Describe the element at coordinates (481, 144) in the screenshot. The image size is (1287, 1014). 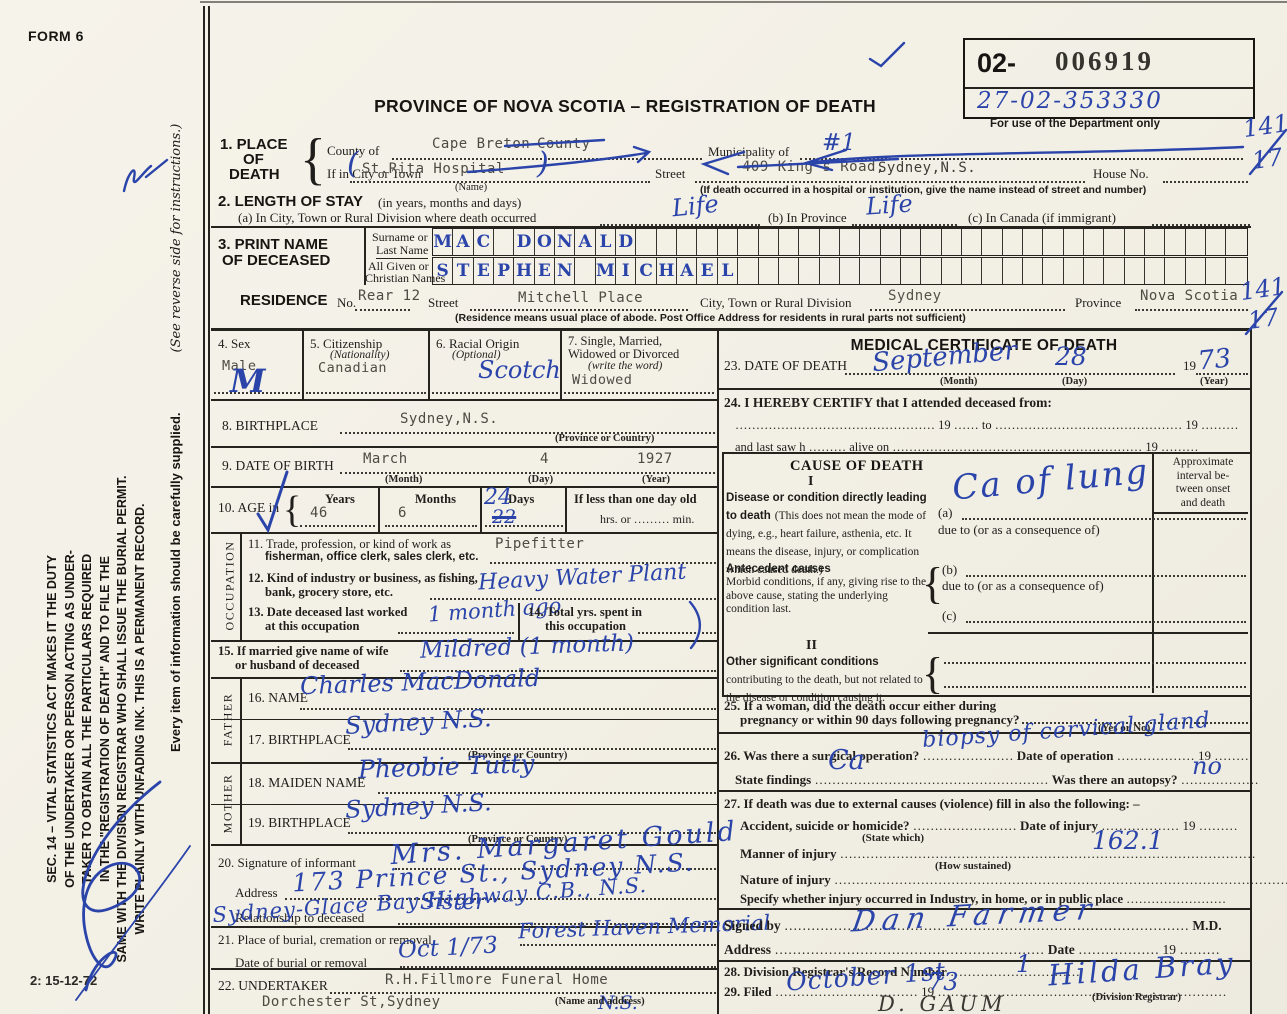
I see `county-value: Cape Breton` at that location.